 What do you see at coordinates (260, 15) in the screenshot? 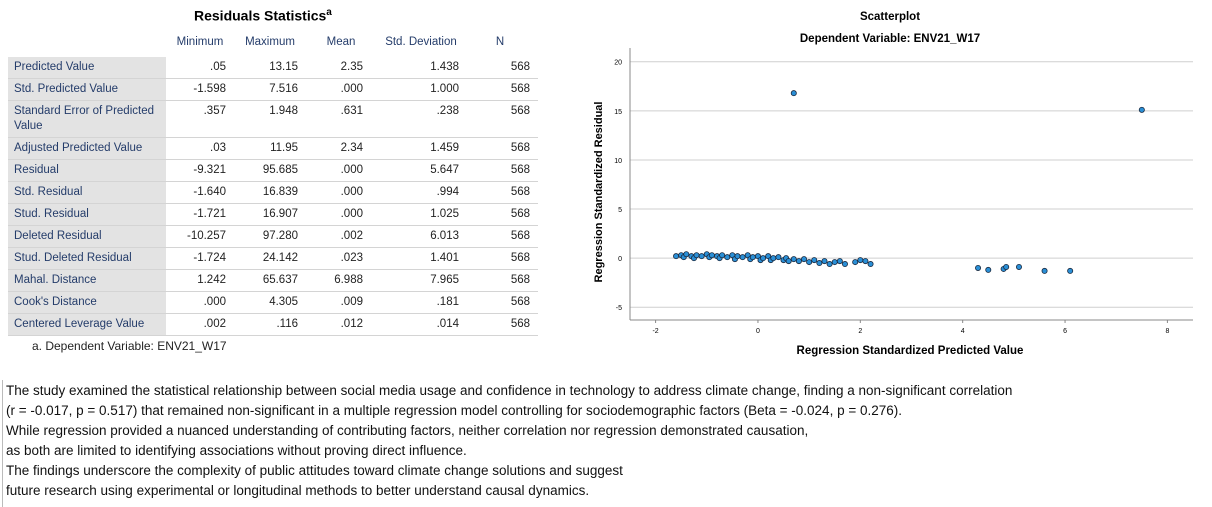
I see `title-text: Residuals Statistics` at bounding box center [260, 15].